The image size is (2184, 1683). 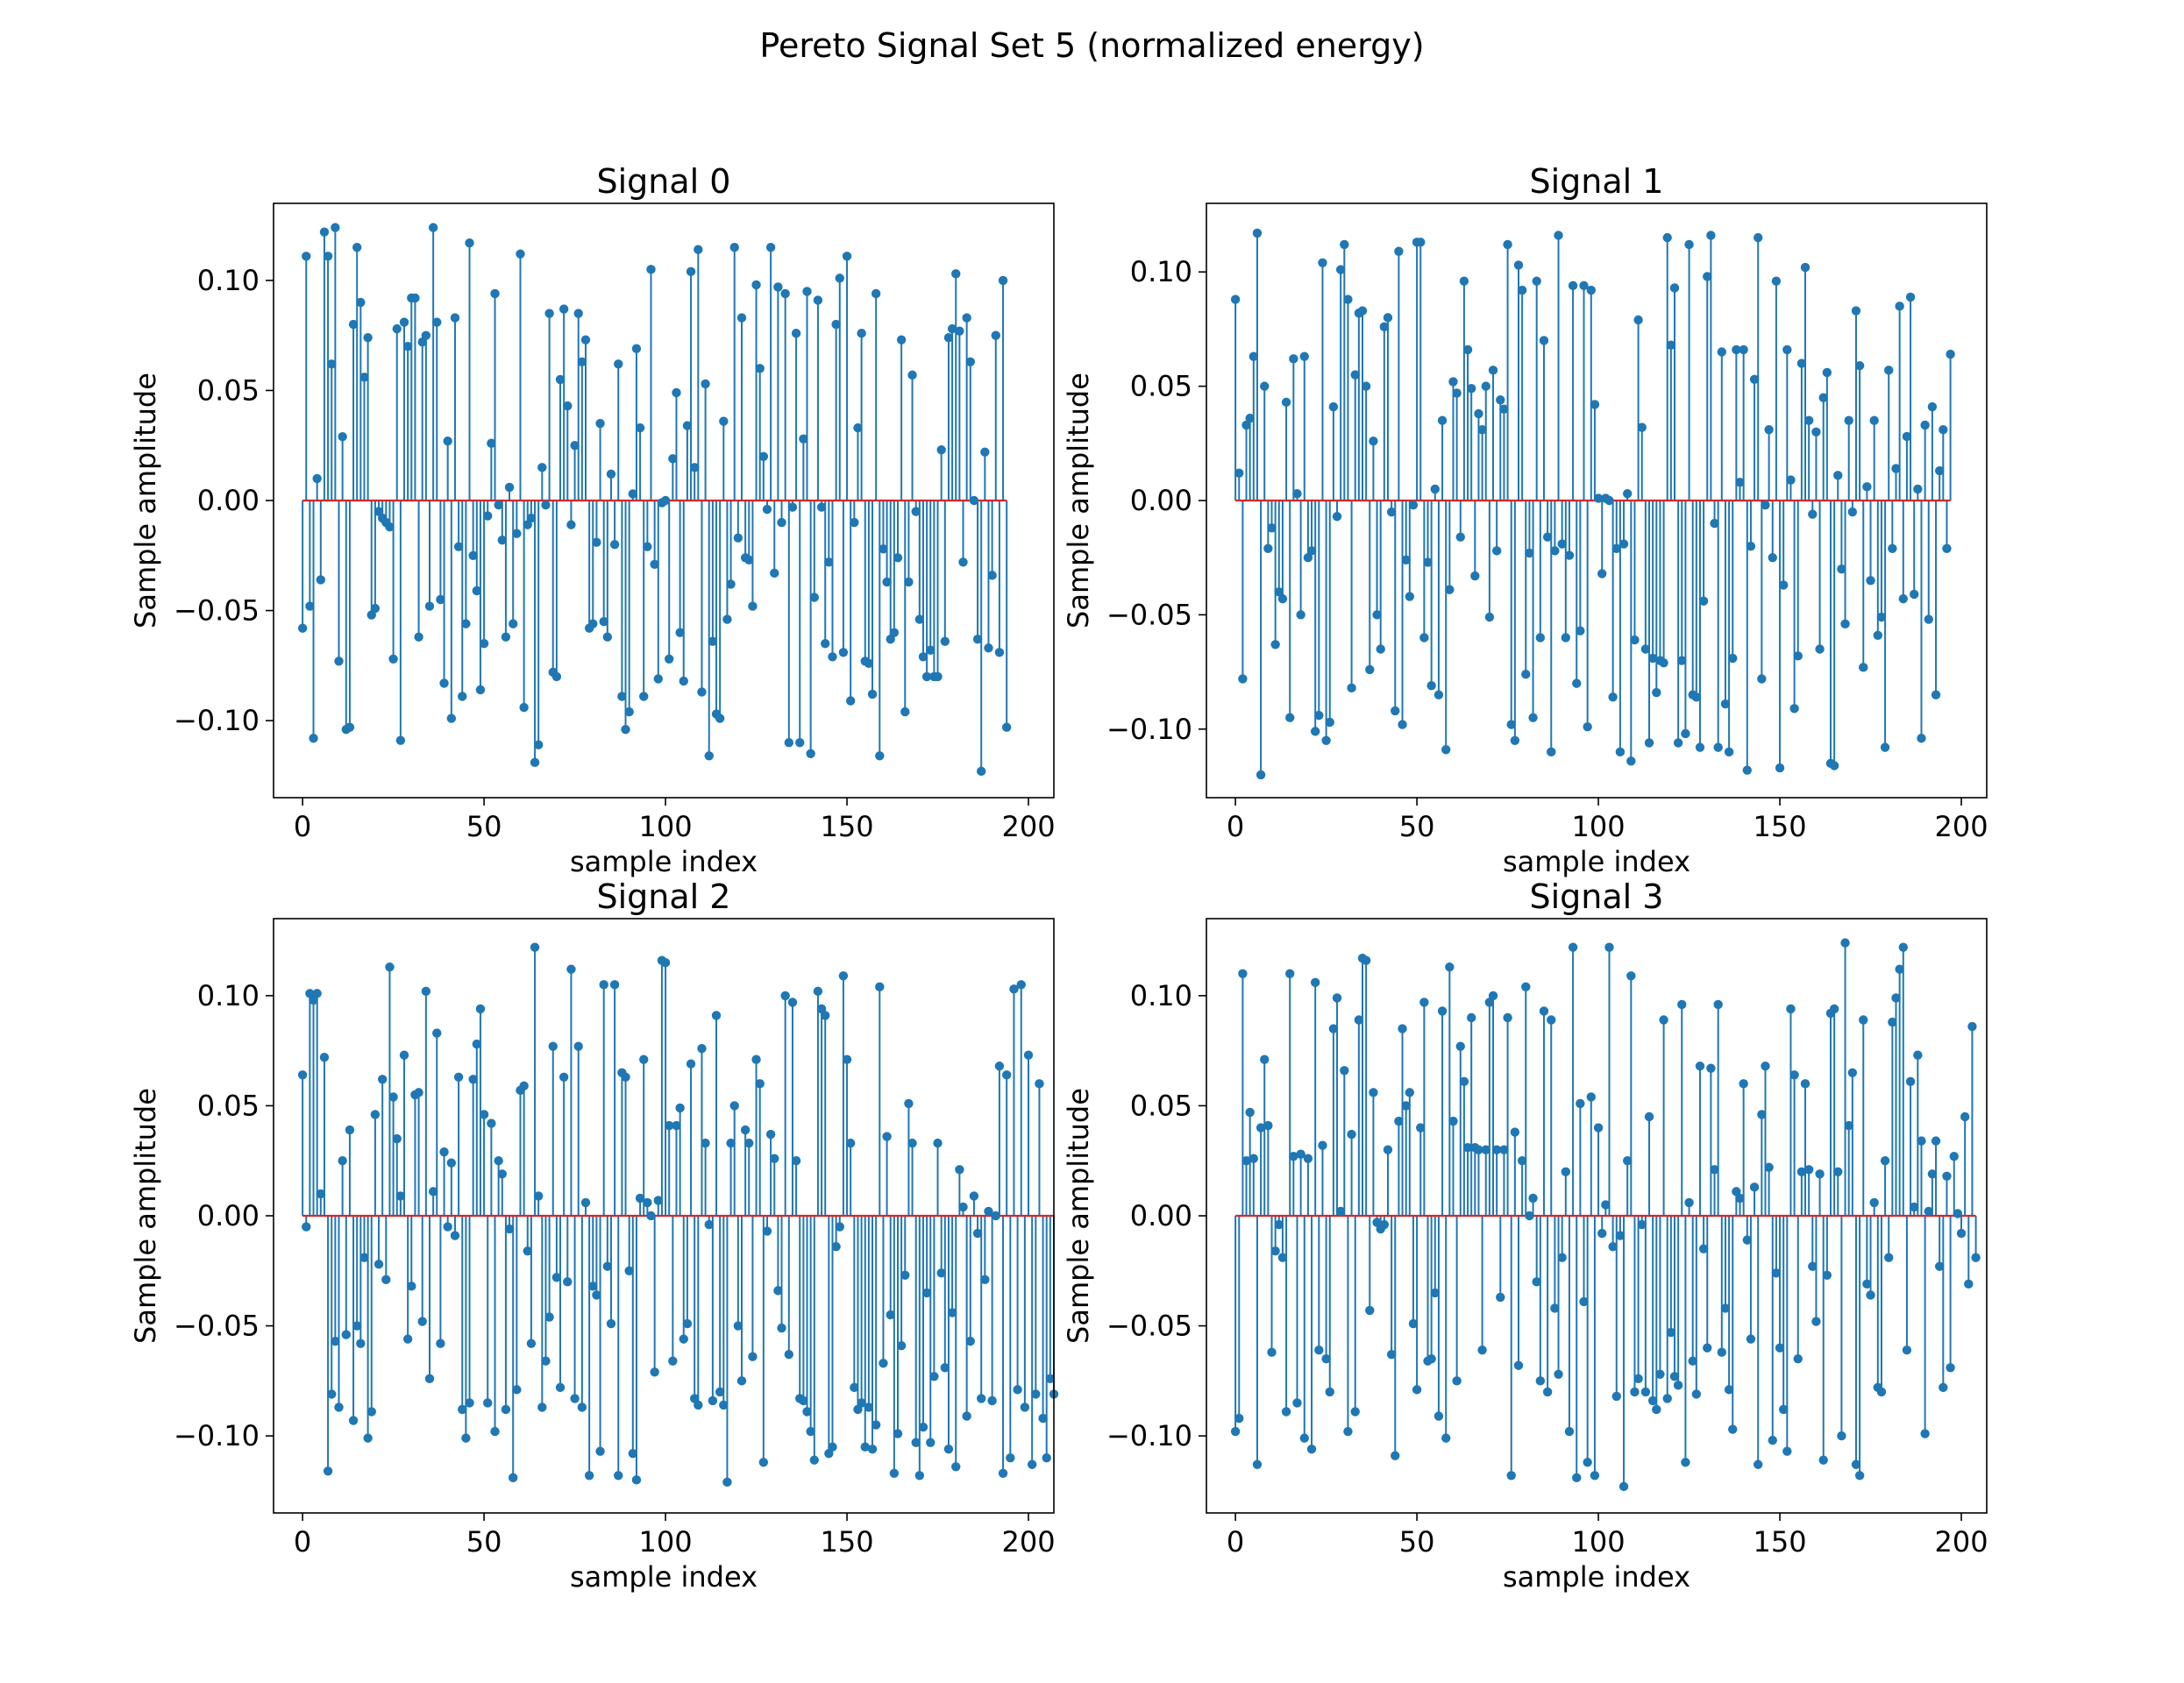 I want to click on x-axis-title: sample index, so click(x=664, y=862).